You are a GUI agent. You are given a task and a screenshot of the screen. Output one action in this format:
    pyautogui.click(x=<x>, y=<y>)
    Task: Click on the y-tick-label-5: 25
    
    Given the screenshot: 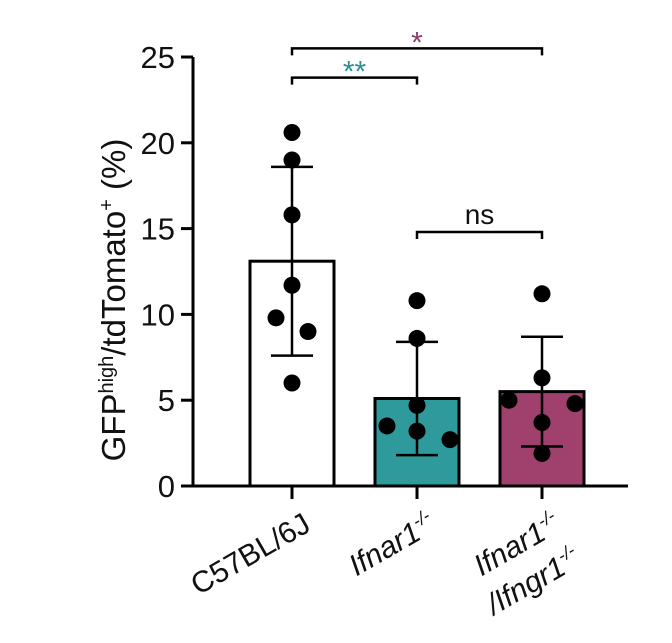 What is the action you would take?
    pyautogui.click(x=158, y=57)
    